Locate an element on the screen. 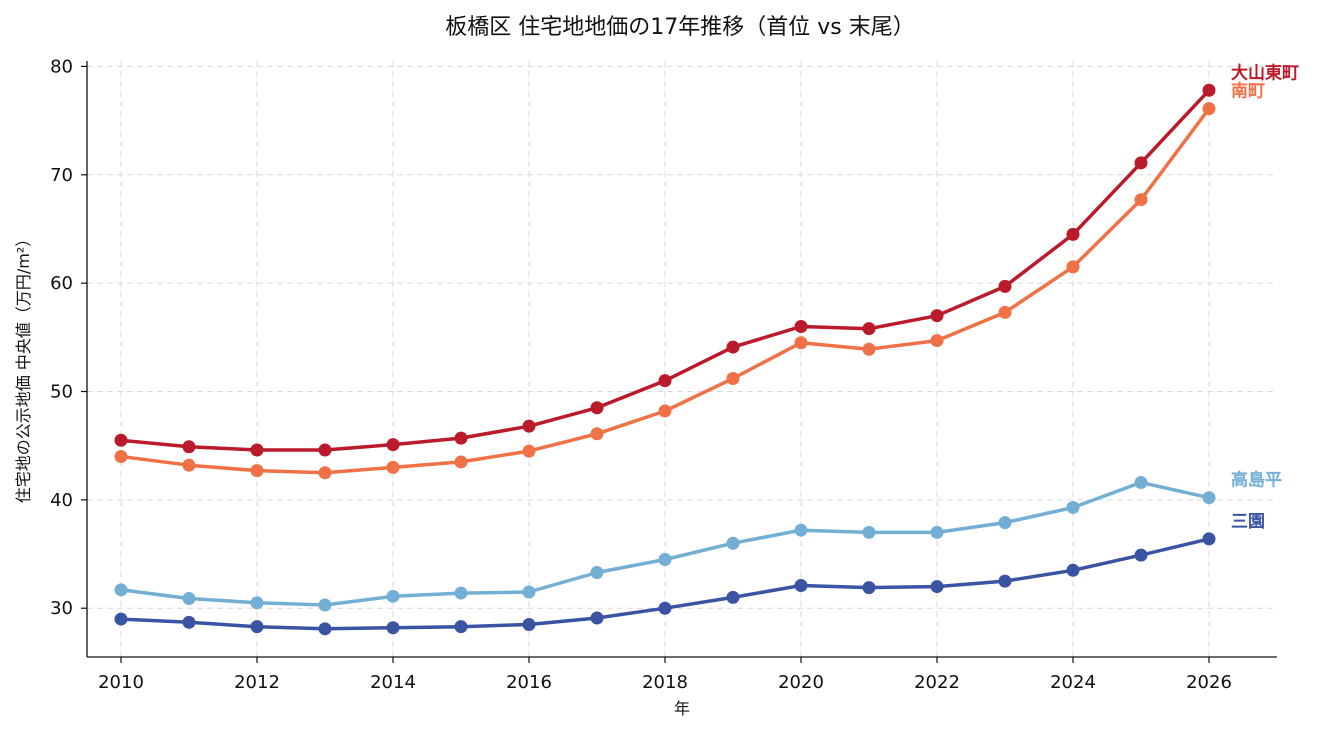  x-tick-label: 2010 is located at coordinates (121, 682).